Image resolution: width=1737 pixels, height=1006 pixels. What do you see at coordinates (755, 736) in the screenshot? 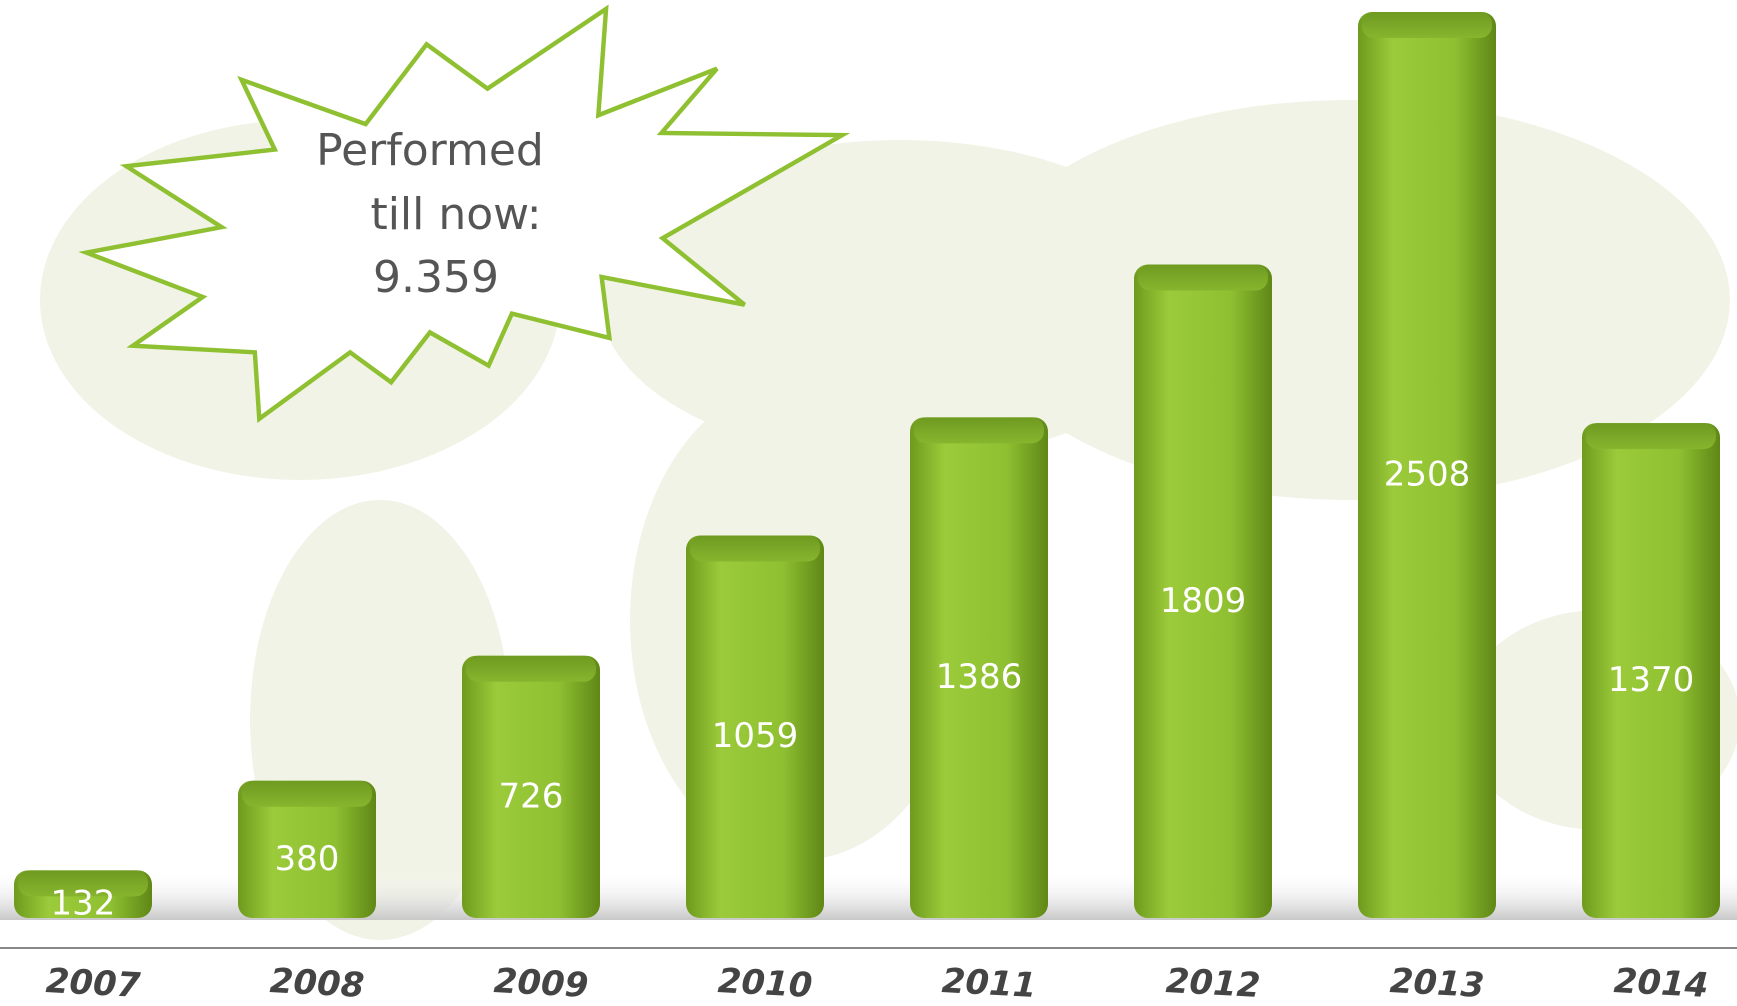
I see `value-label: 1059` at bounding box center [755, 736].